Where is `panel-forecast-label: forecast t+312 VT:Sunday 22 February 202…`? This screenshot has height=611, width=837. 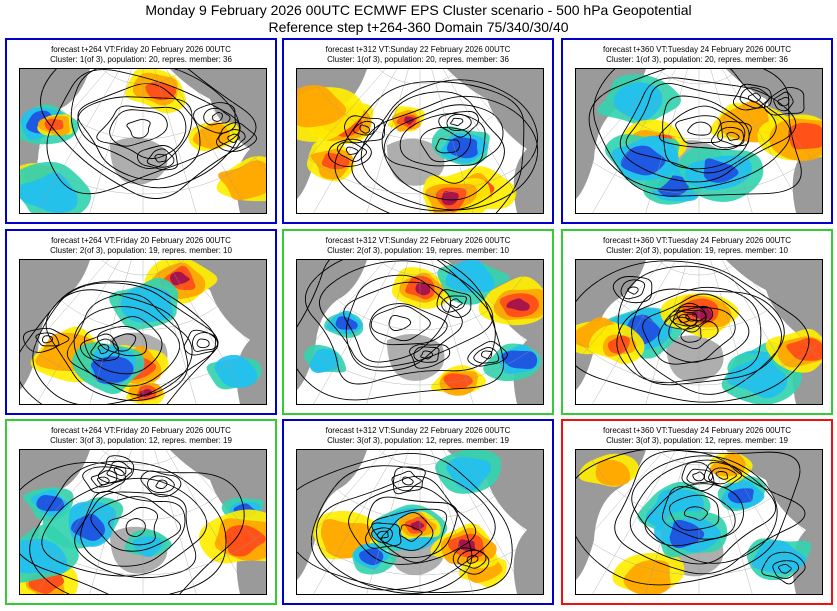
panel-forecast-label: forecast t+312 VT:Sunday 22 February 202… is located at coordinates (418, 49).